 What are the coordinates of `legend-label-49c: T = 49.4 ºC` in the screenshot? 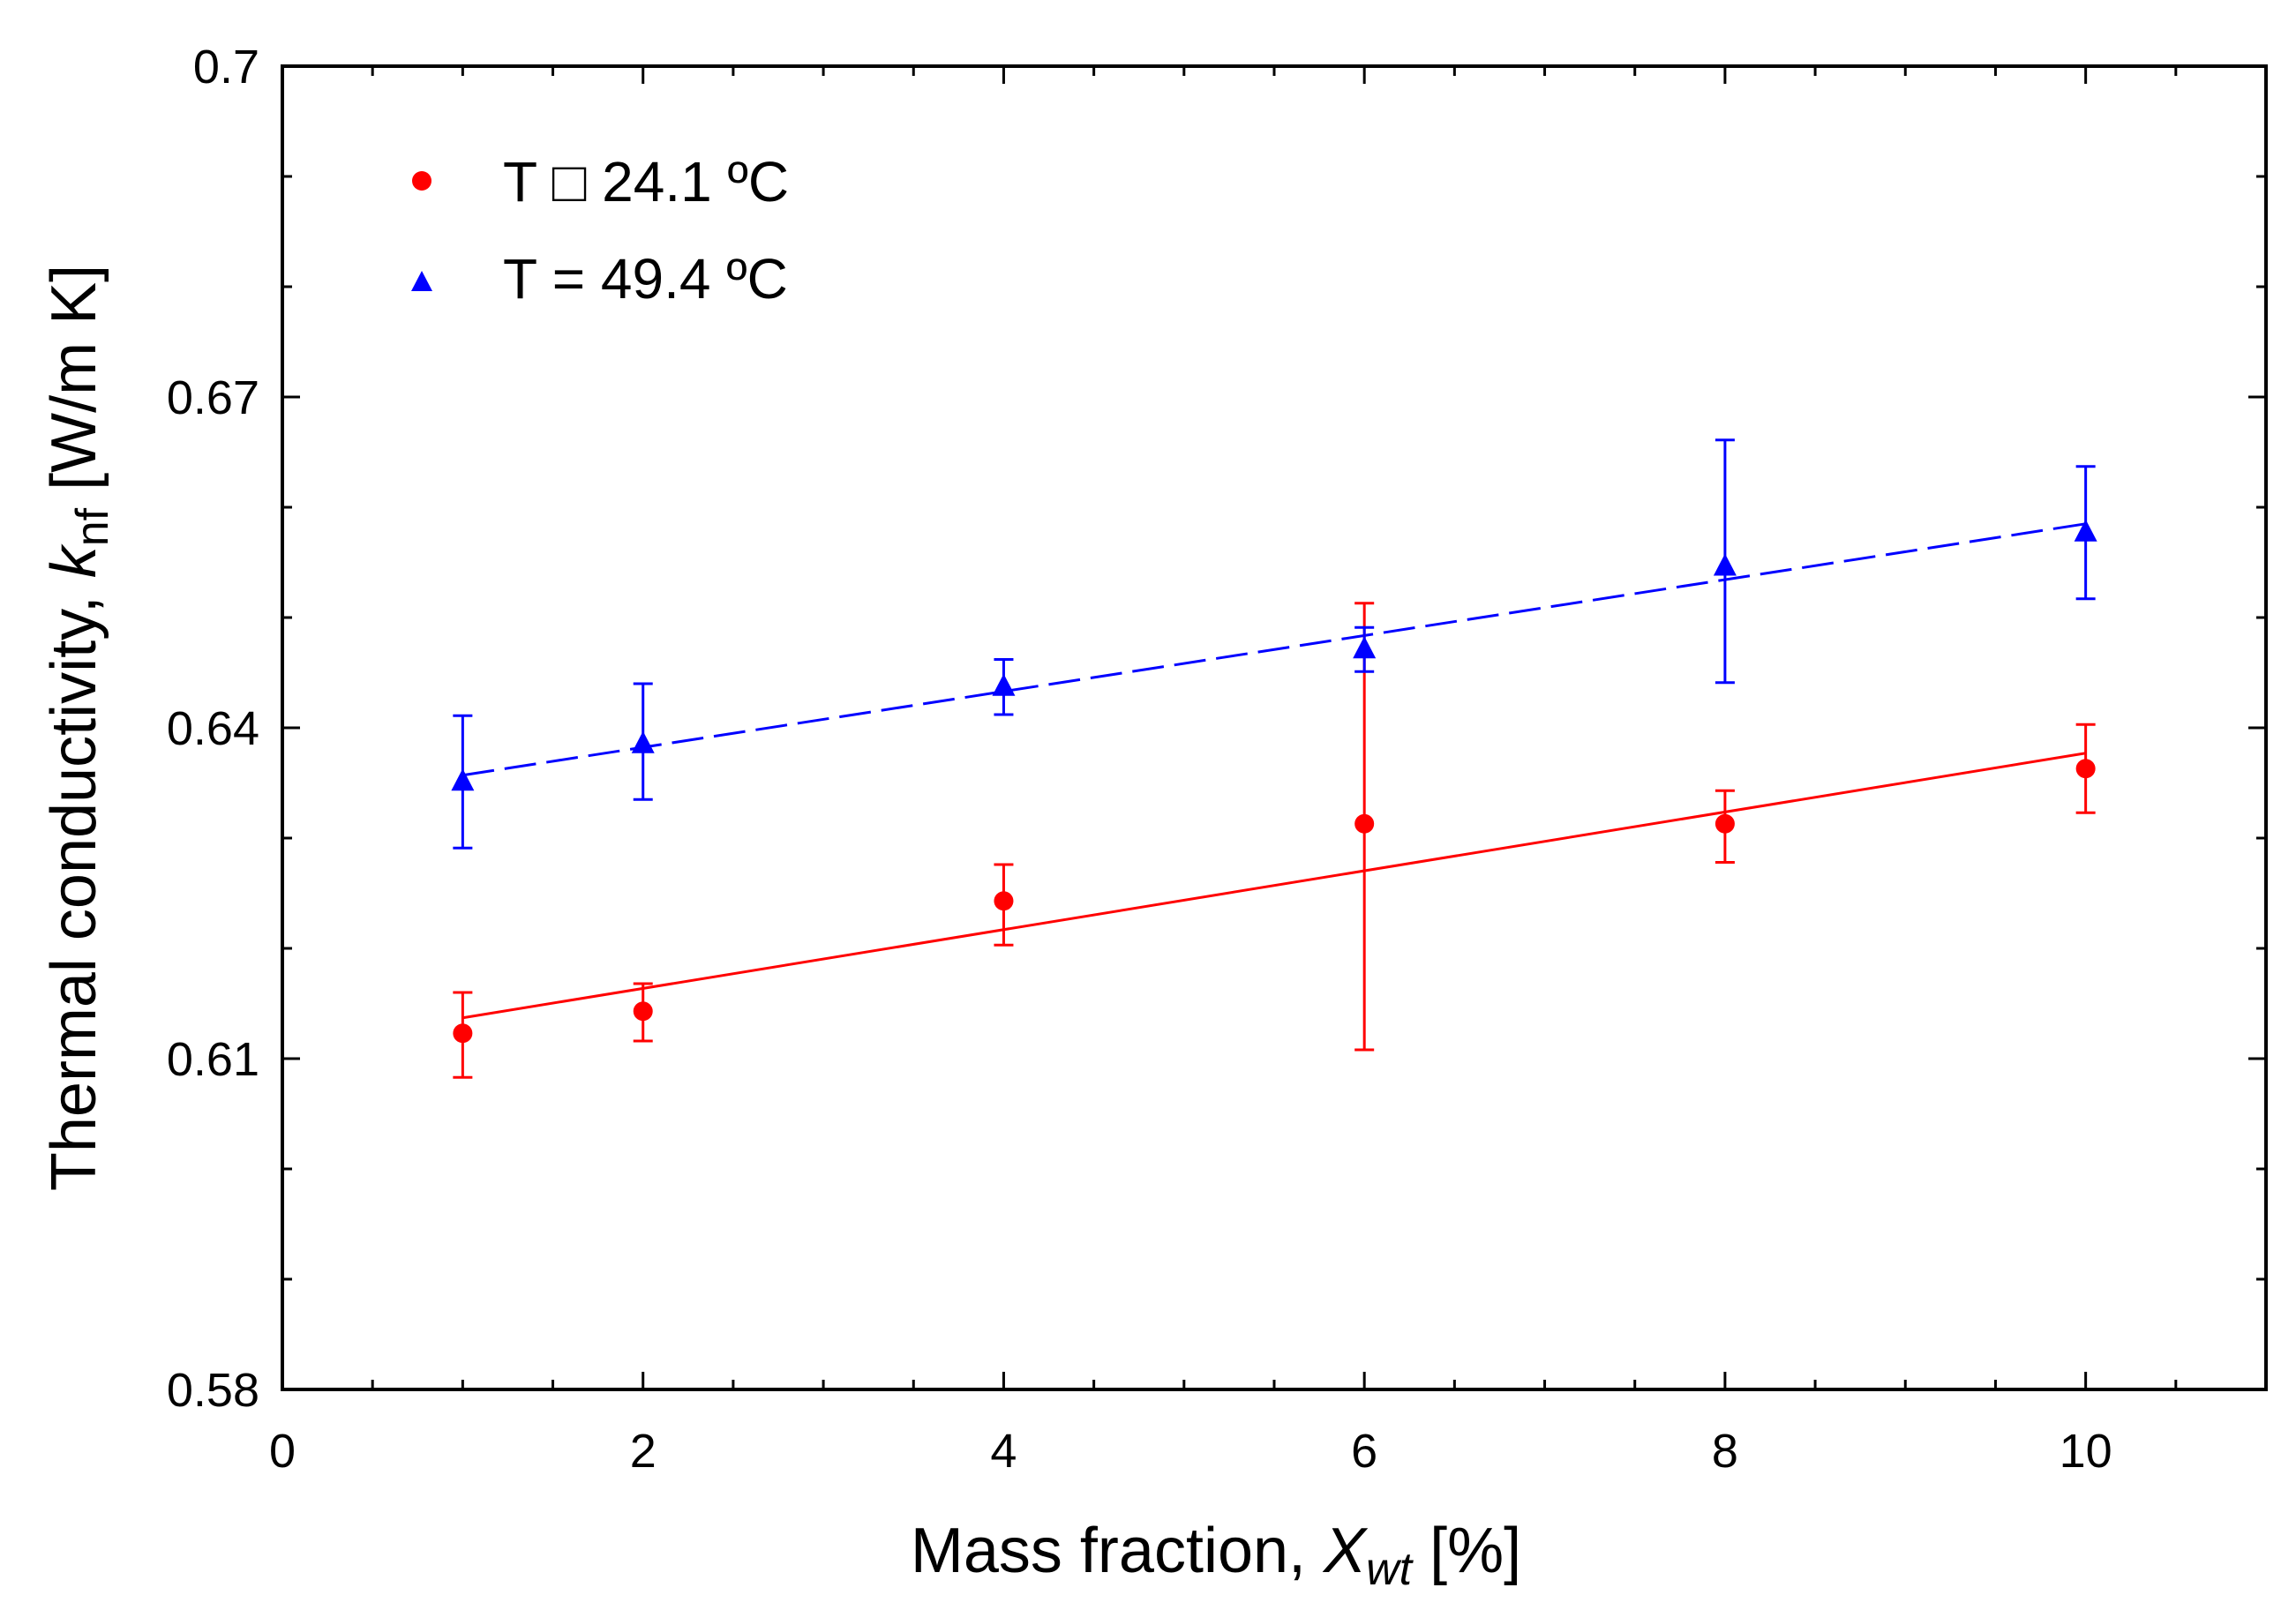 It's located at (645, 279).